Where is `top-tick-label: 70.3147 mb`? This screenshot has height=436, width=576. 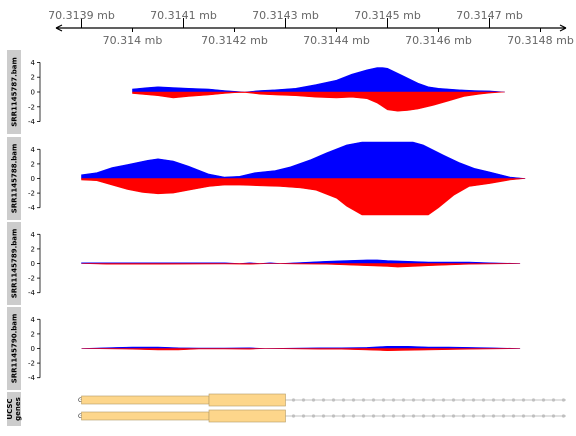 top-tick-label: 70.3147 mb is located at coordinates (489, 15).